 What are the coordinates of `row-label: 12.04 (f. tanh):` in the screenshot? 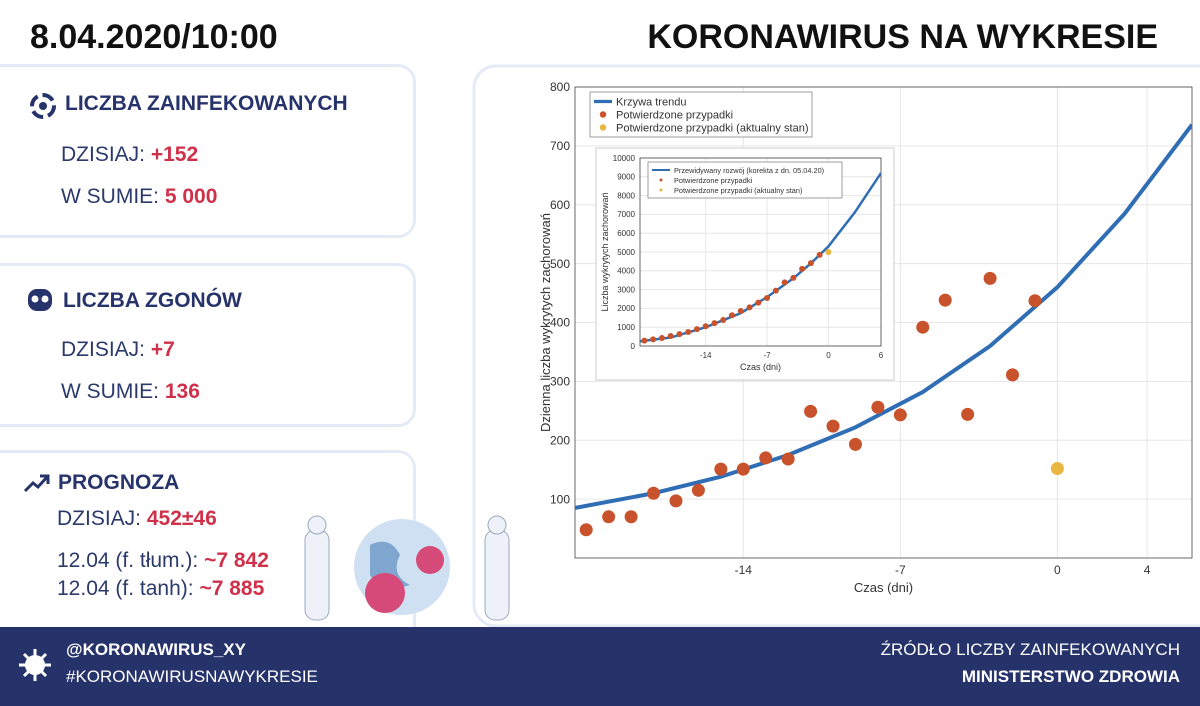 It's located at (125, 588).